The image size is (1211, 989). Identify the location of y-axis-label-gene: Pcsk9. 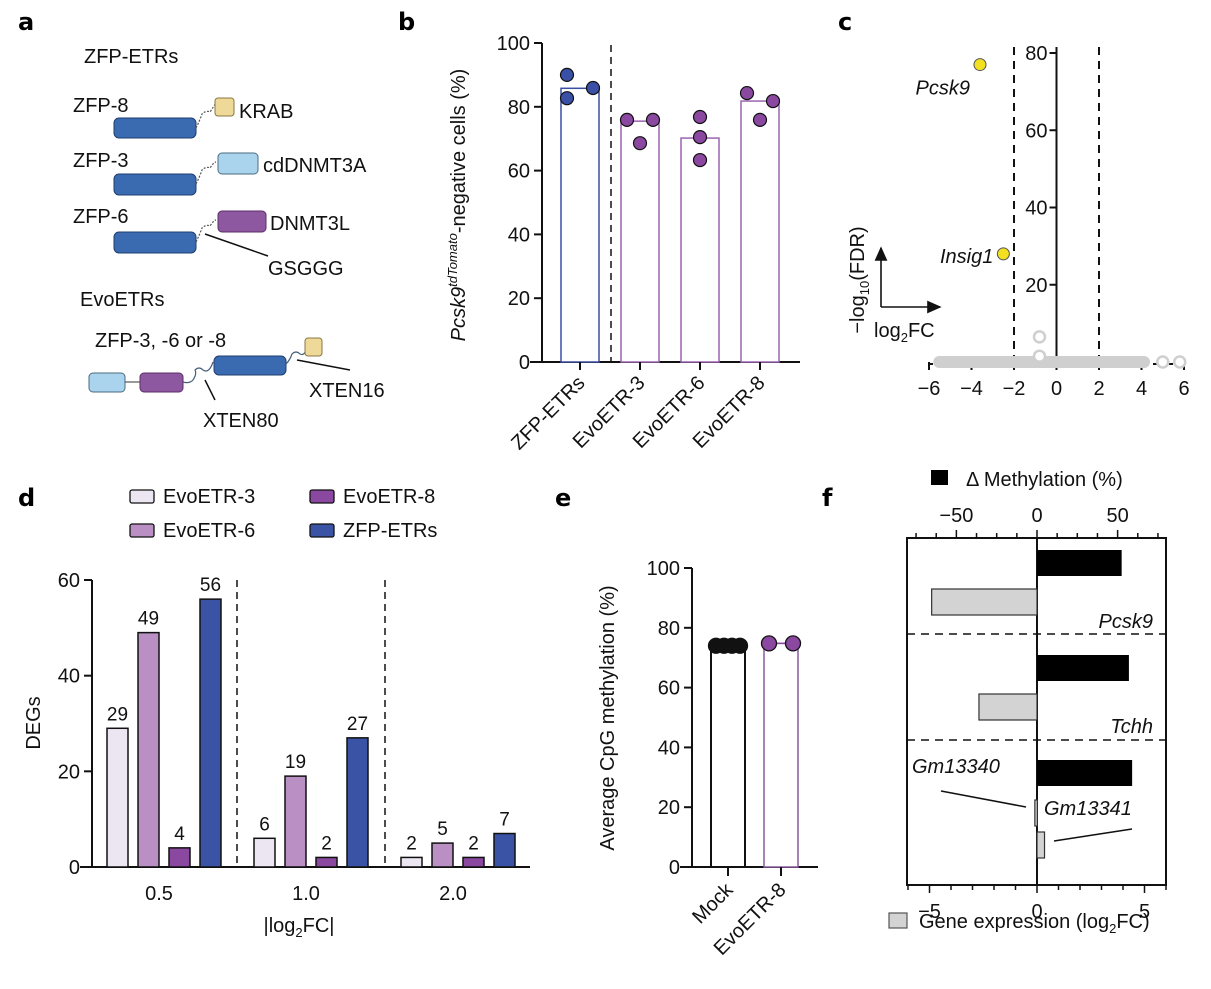
(459, 314).